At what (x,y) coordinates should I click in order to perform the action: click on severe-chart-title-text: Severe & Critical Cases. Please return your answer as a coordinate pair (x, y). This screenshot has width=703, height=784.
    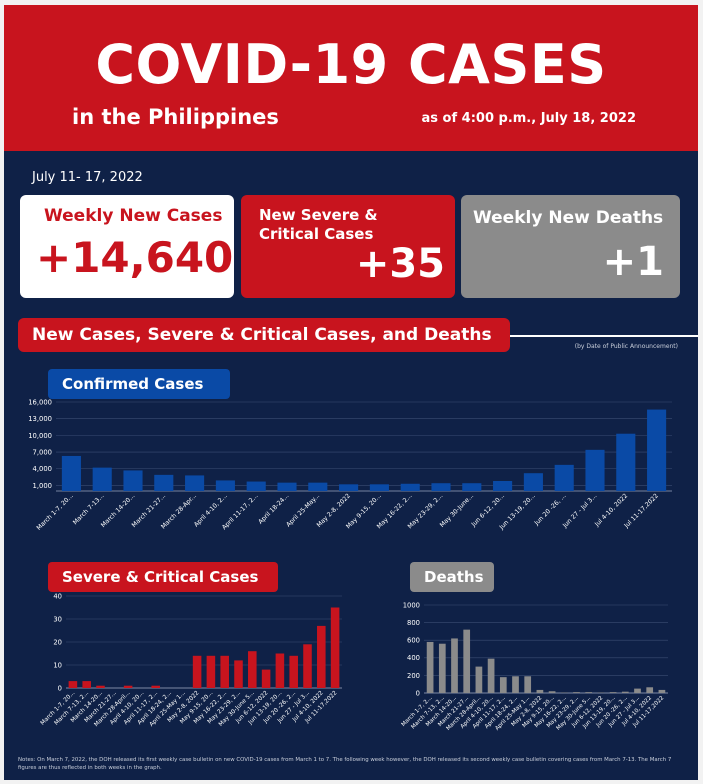
    Looking at the image, I should click on (160, 577).